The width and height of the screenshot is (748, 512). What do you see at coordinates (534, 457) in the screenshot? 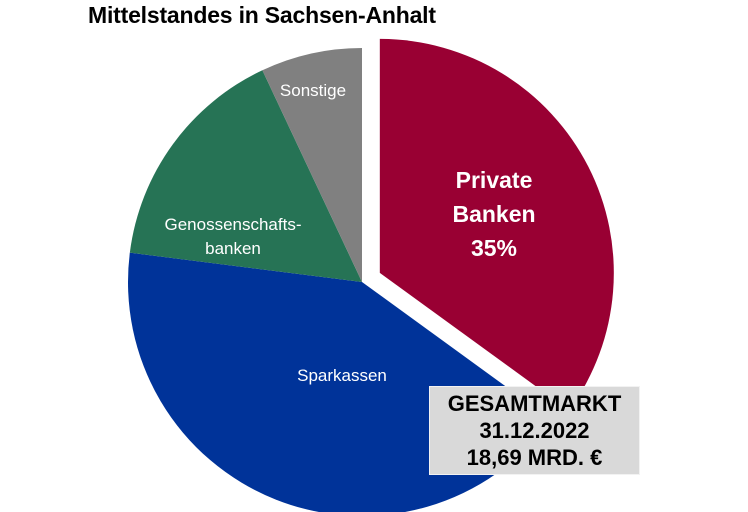
I see `total-market-value: 18,69 MRD. €` at bounding box center [534, 457].